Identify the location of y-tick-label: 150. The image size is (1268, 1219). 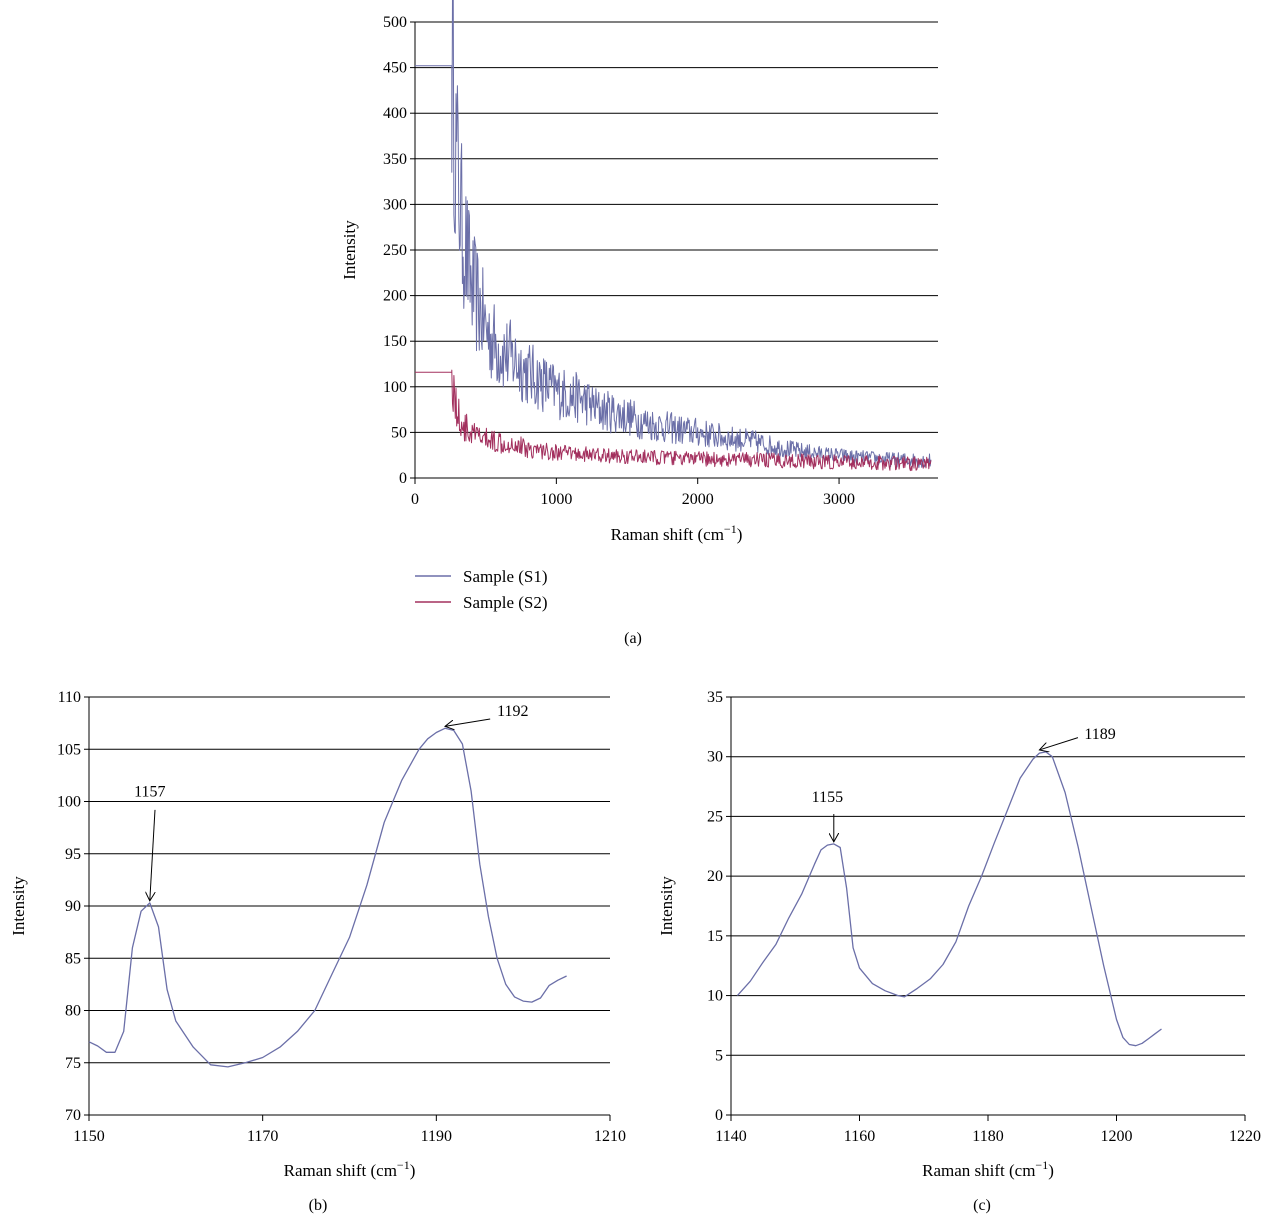
(395, 341).